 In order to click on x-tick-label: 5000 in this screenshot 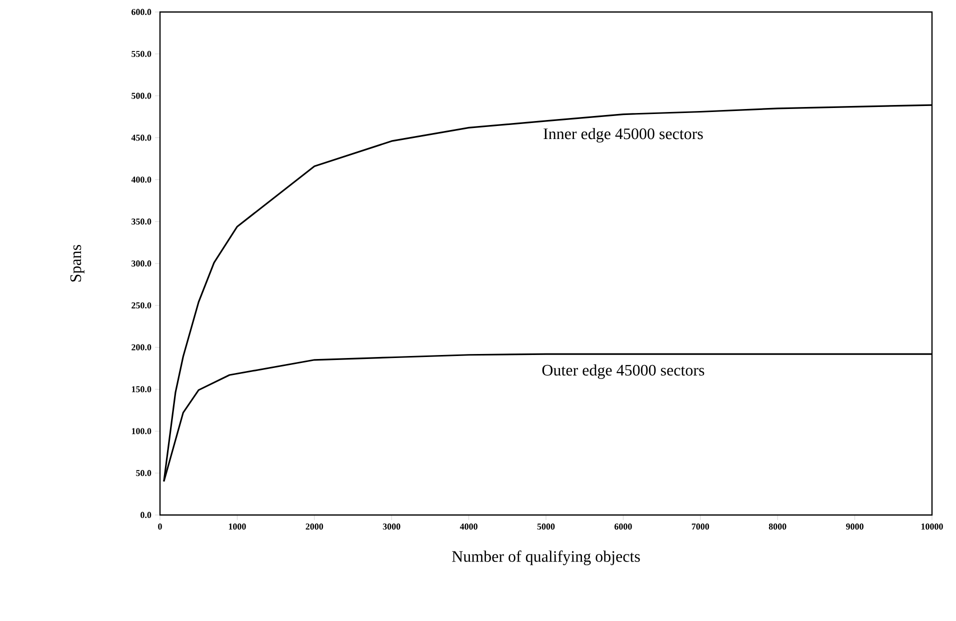, I will do `click(546, 527)`.